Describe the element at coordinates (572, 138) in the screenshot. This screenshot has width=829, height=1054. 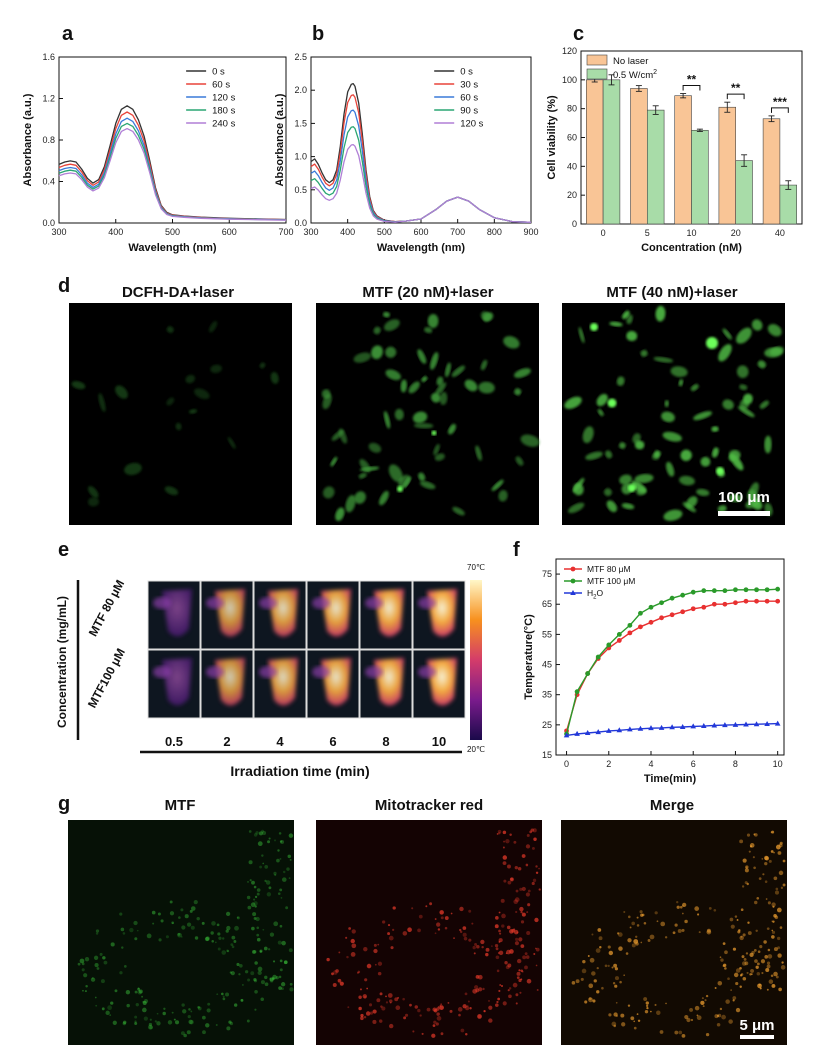
I see `y-tick-label: 60` at that location.